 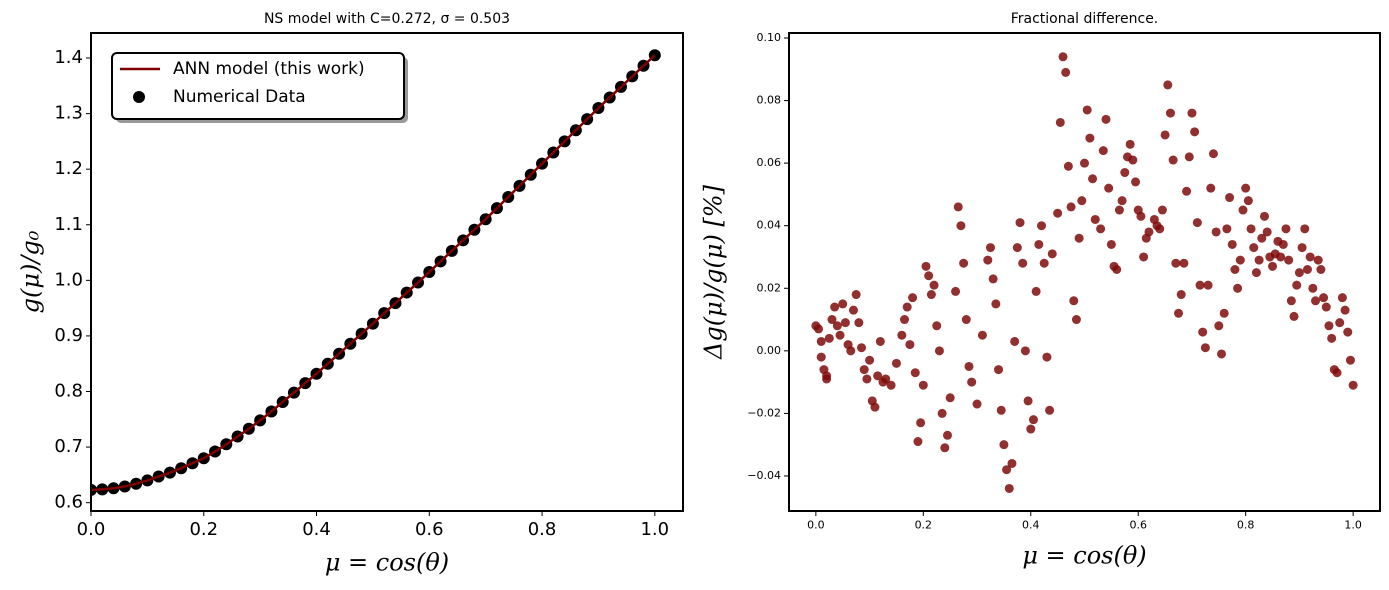 What do you see at coordinates (1246, 525) in the screenshot?
I see `x-tick-label: 0.8` at bounding box center [1246, 525].